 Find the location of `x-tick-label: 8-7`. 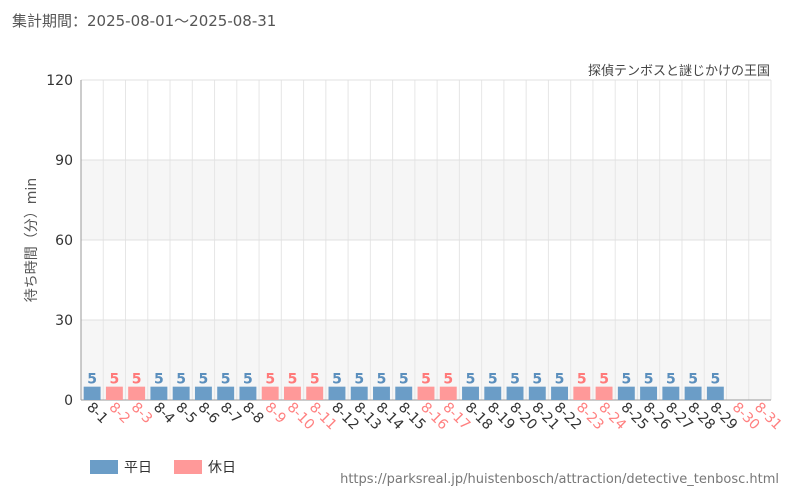

x-tick-label: 8-7 is located at coordinates (230, 413).